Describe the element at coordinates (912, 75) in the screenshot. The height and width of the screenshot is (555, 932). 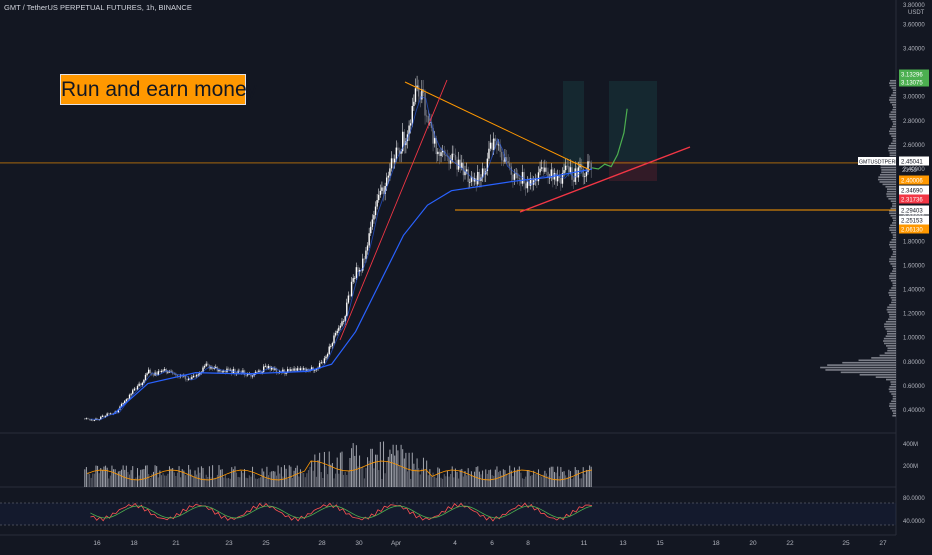
I see `price-label: 3.13296` at that location.